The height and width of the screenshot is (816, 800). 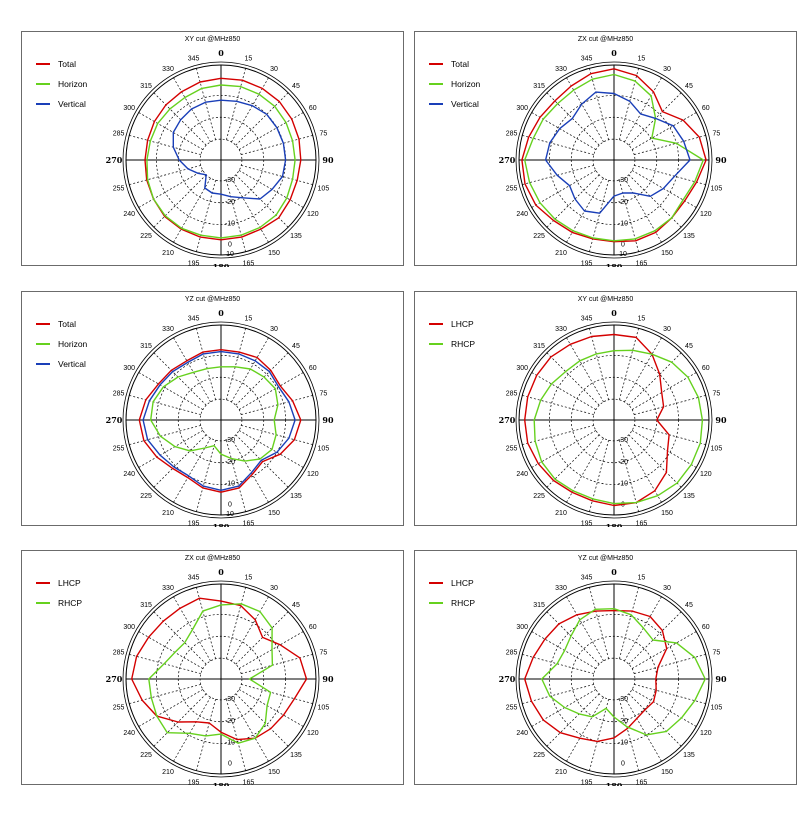 What do you see at coordinates (642, 263) in the screenshot?
I see `angle-tick-label: 165` at bounding box center [642, 263].